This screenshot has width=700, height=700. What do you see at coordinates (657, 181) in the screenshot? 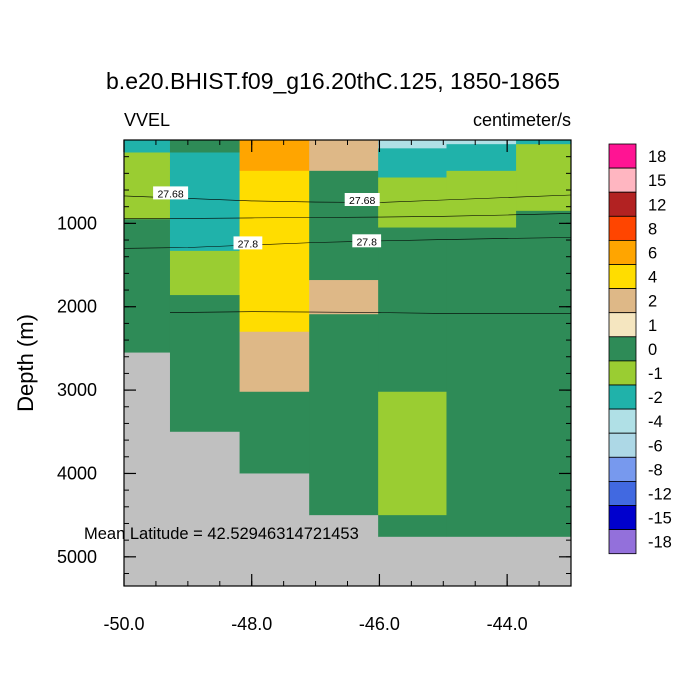
I see `colorbar-label: 15` at bounding box center [657, 181].